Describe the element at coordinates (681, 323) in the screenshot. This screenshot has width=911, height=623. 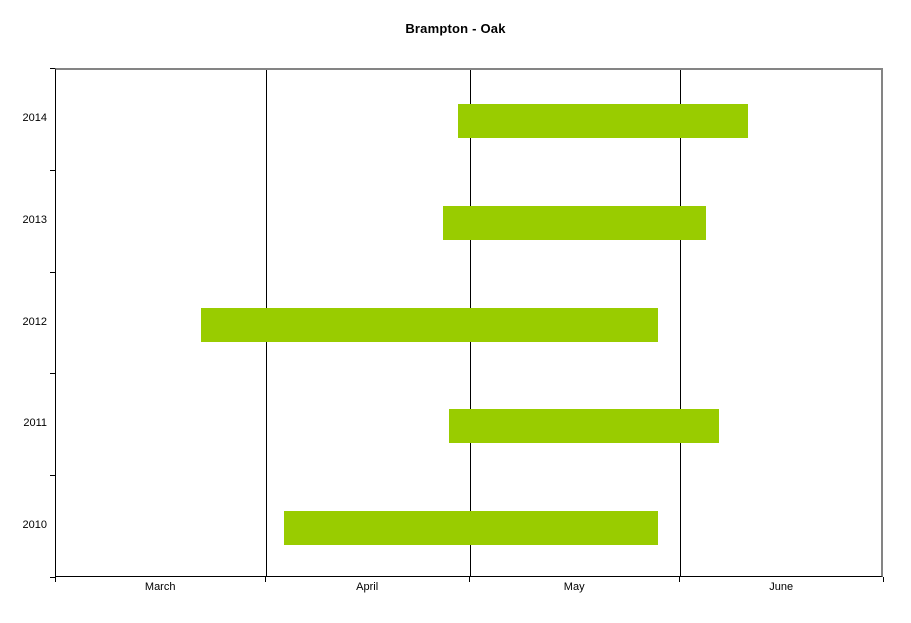
I see `month-gridline` at that location.